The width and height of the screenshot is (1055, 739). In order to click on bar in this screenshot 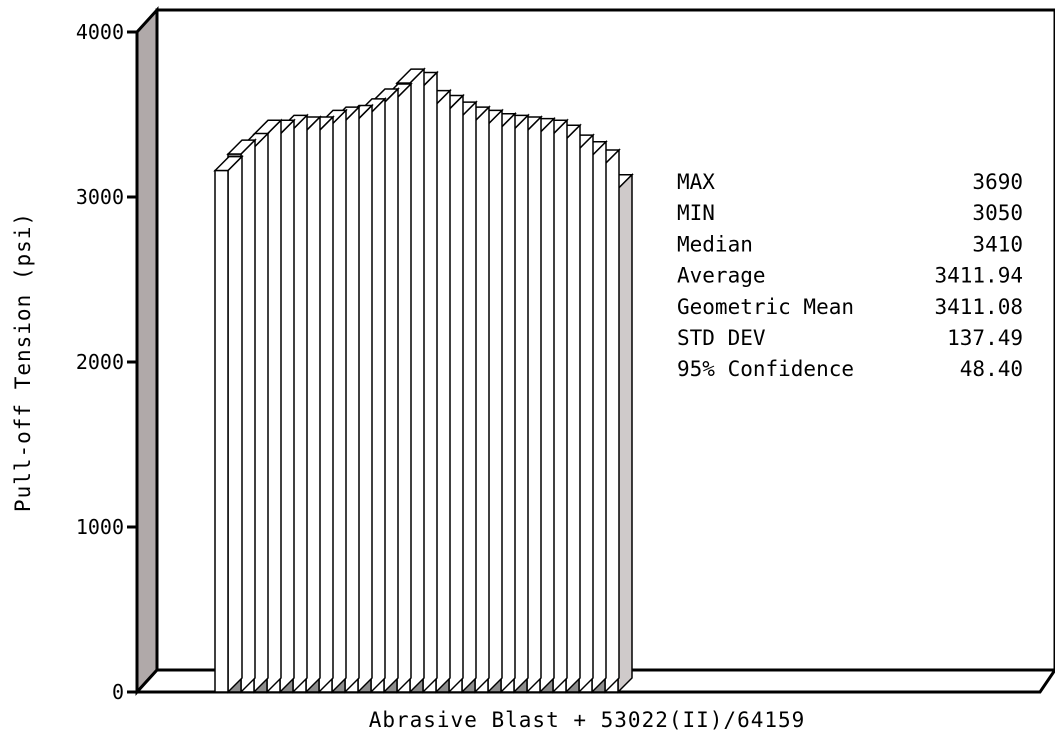, I will do `click(228, 424)`.